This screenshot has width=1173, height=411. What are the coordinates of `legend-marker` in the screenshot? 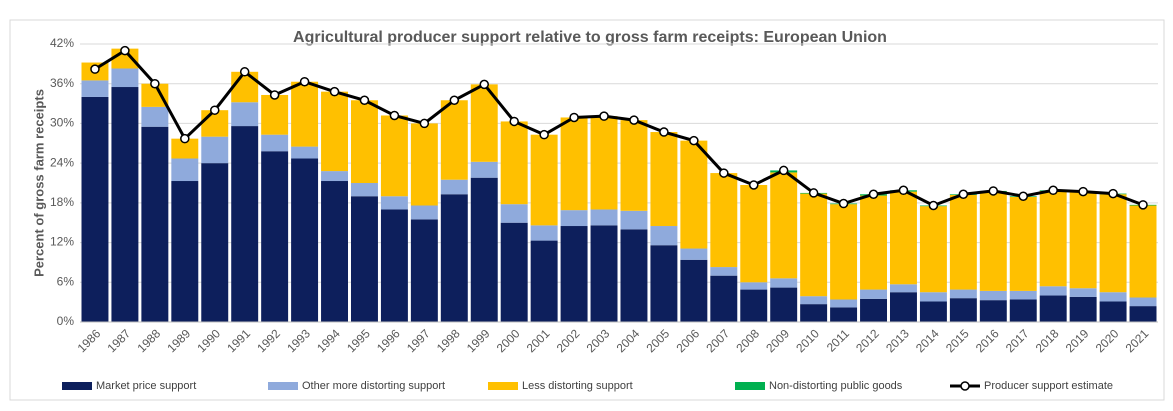 It's located at (965, 386).